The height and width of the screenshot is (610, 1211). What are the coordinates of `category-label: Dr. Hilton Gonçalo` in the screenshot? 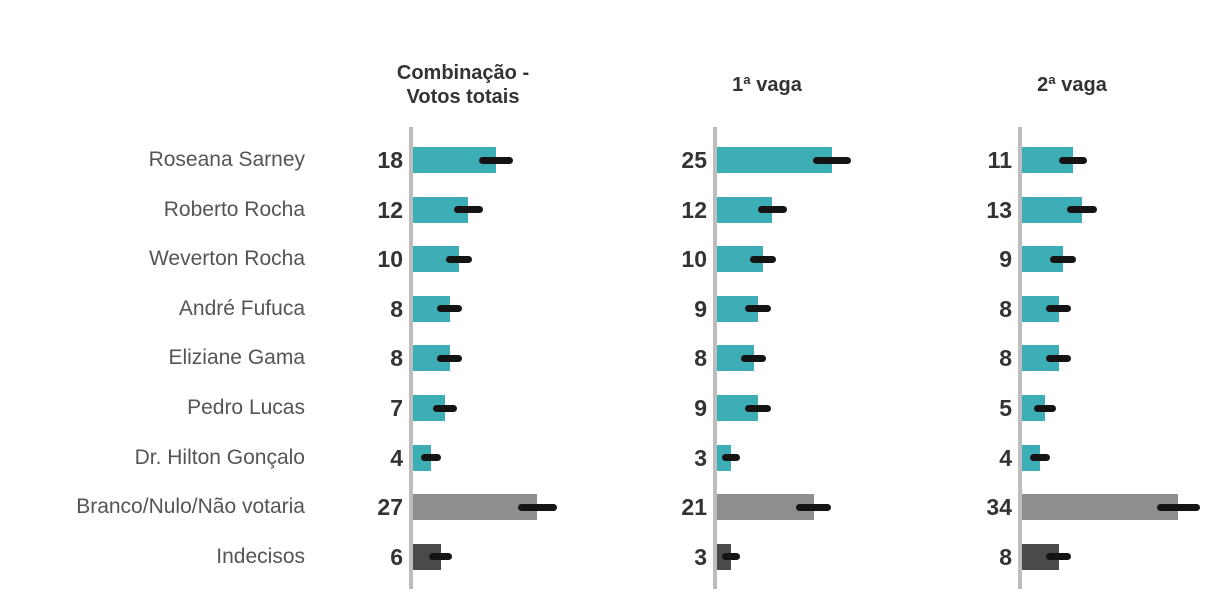 It's located at (219, 457).